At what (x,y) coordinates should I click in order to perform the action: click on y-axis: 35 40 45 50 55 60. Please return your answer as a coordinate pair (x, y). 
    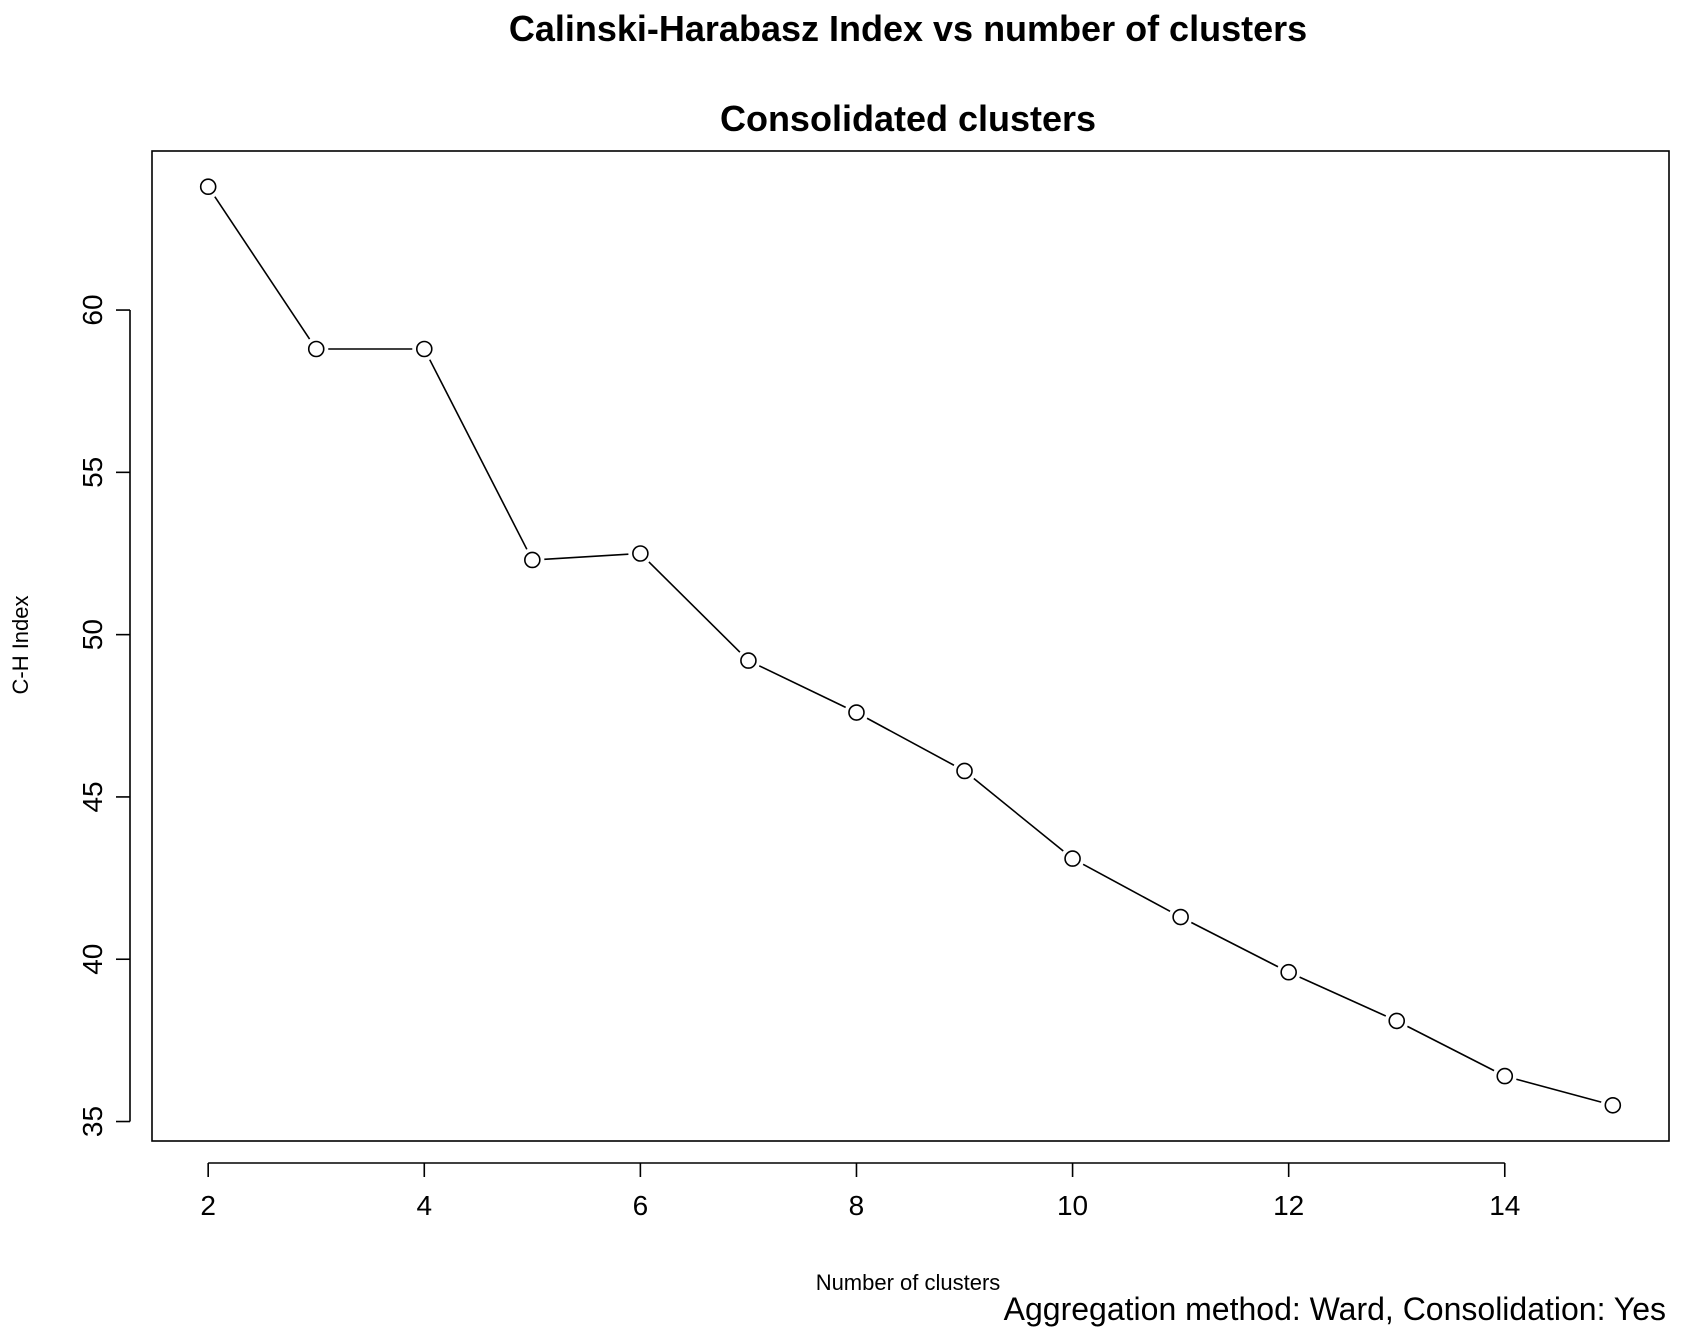
    Looking at the image, I should click on (104, 715).